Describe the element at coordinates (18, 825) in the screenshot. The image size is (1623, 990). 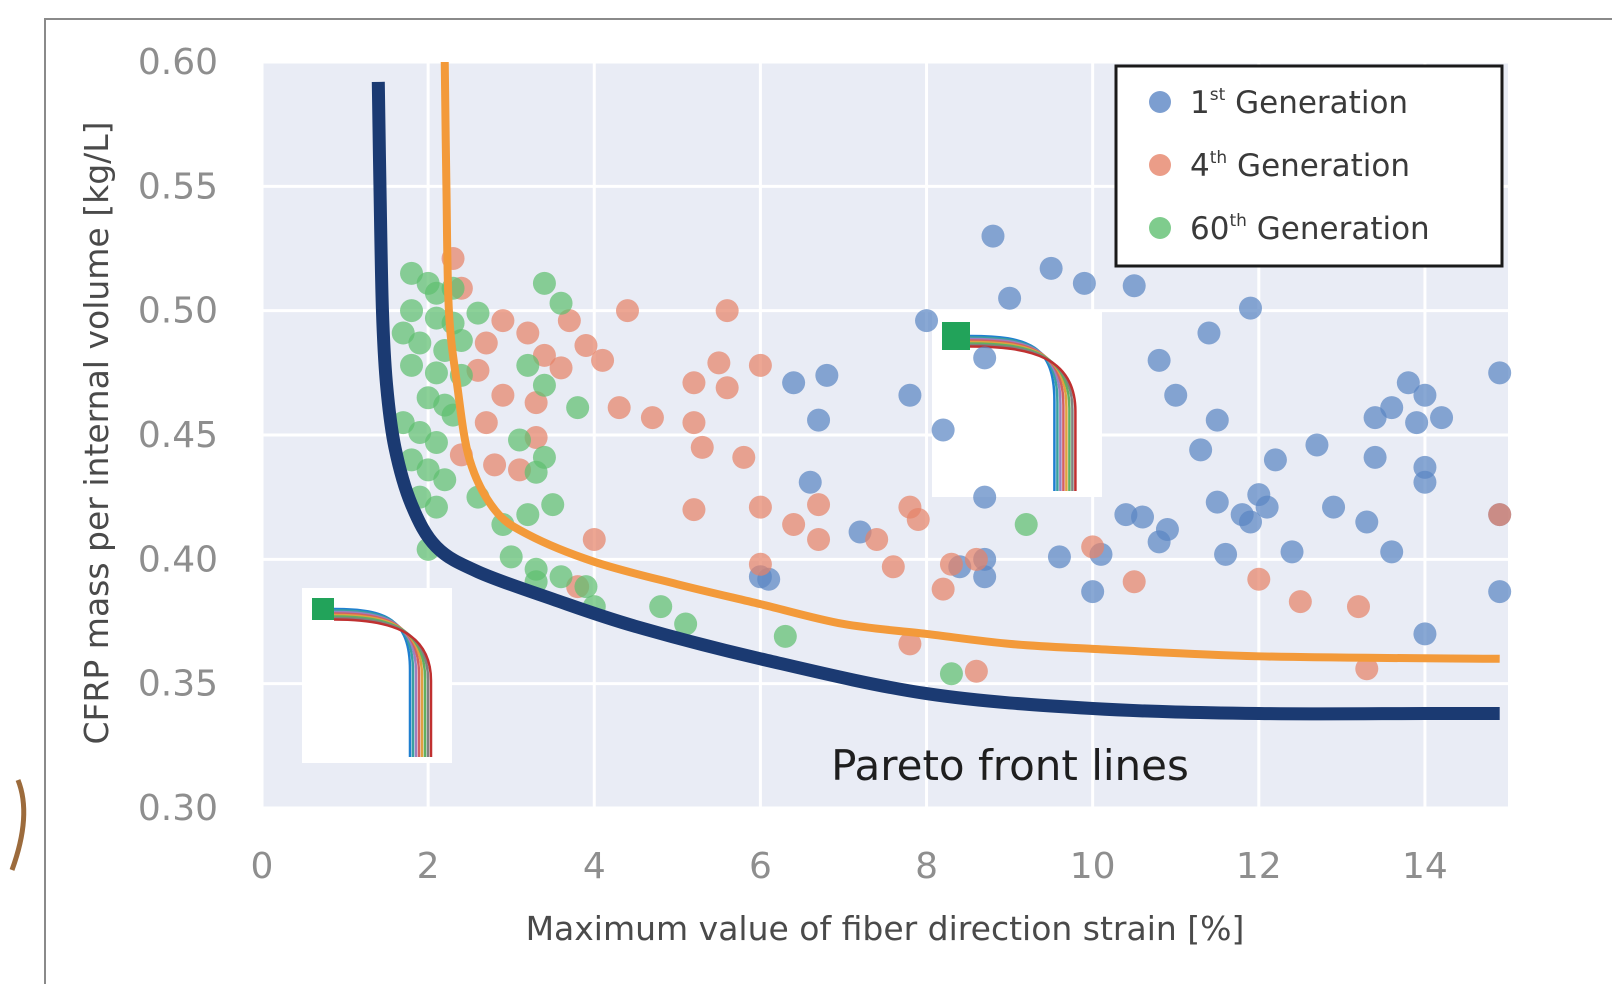
I see `cropped-neighbor-graphic` at that location.